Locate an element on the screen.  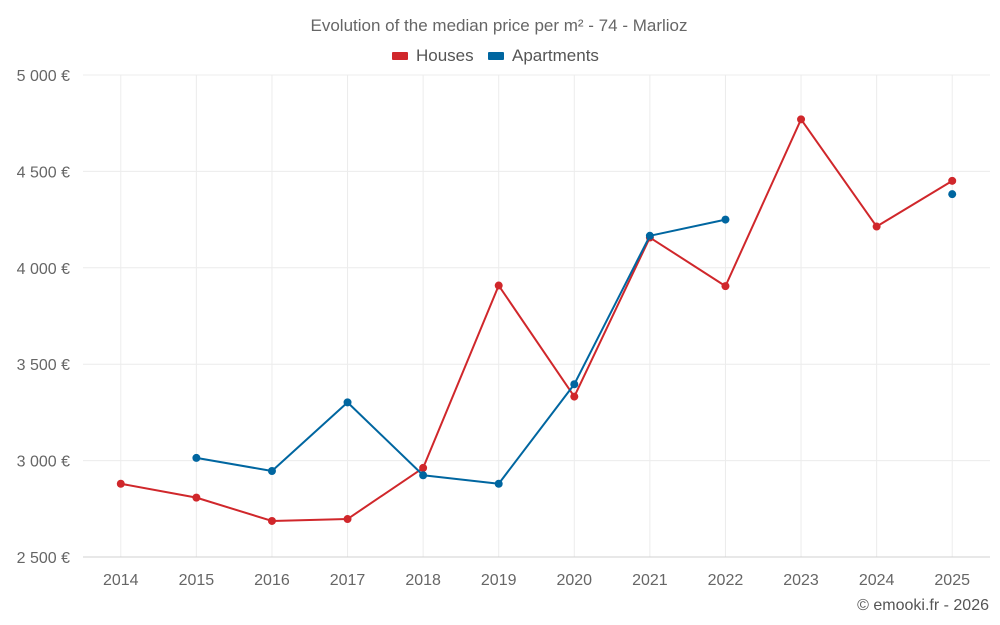
legend-swatch-apartments is located at coordinates (496, 56).